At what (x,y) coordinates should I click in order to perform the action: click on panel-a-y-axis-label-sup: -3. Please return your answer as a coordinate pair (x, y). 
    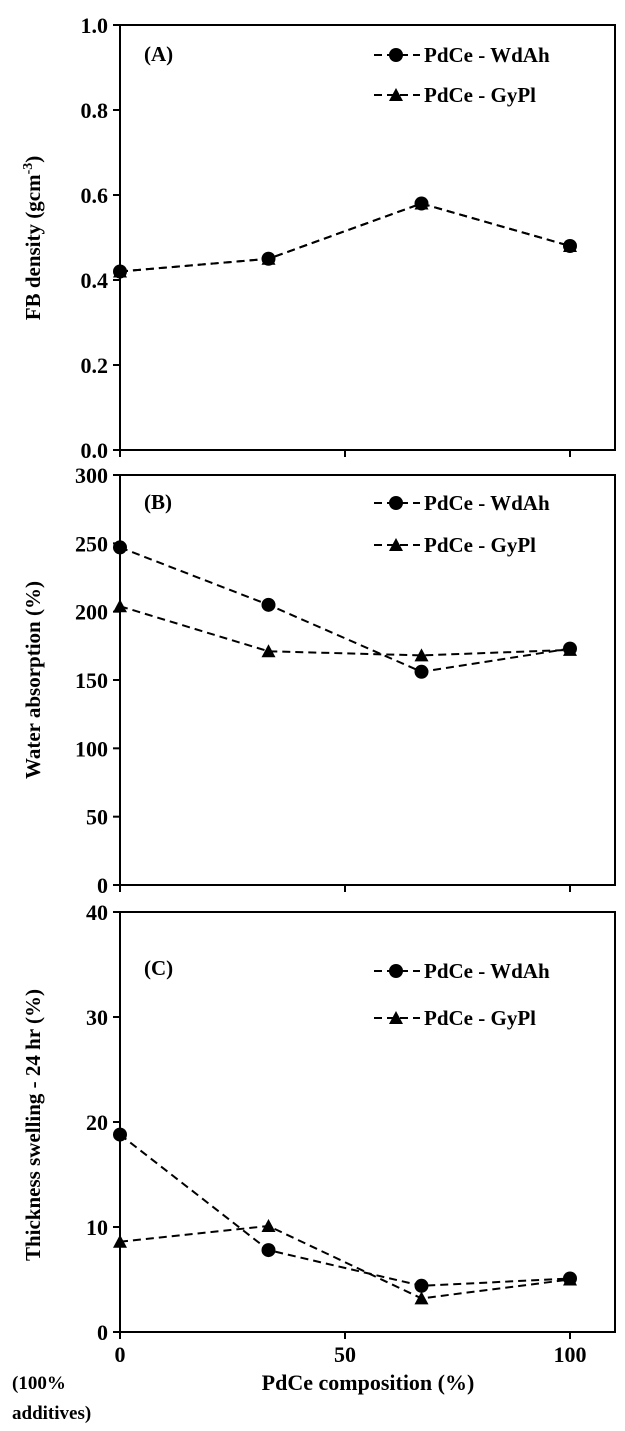
    Looking at the image, I should click on (28, 169).